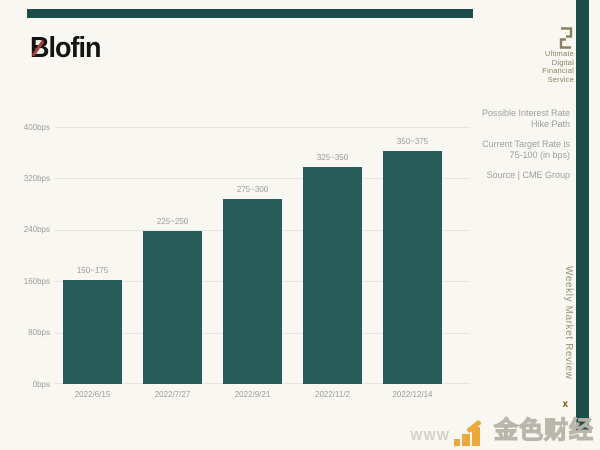 The image size is (600, 450). I want to click on x-tick-label: 2022/6/15, so click(92, 394).